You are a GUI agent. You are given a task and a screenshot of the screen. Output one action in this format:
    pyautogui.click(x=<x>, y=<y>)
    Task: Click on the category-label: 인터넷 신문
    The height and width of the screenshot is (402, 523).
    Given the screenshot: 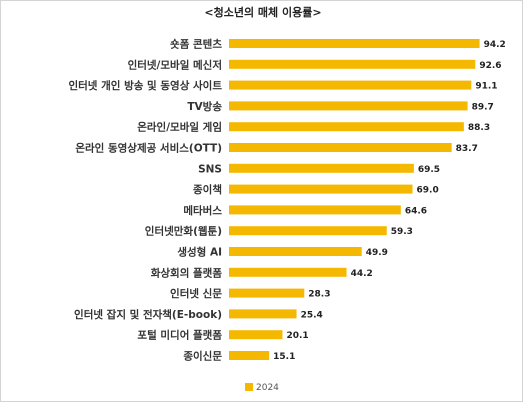 What is the action you would take?
    pyautogui.click(x=196, y=293)
    